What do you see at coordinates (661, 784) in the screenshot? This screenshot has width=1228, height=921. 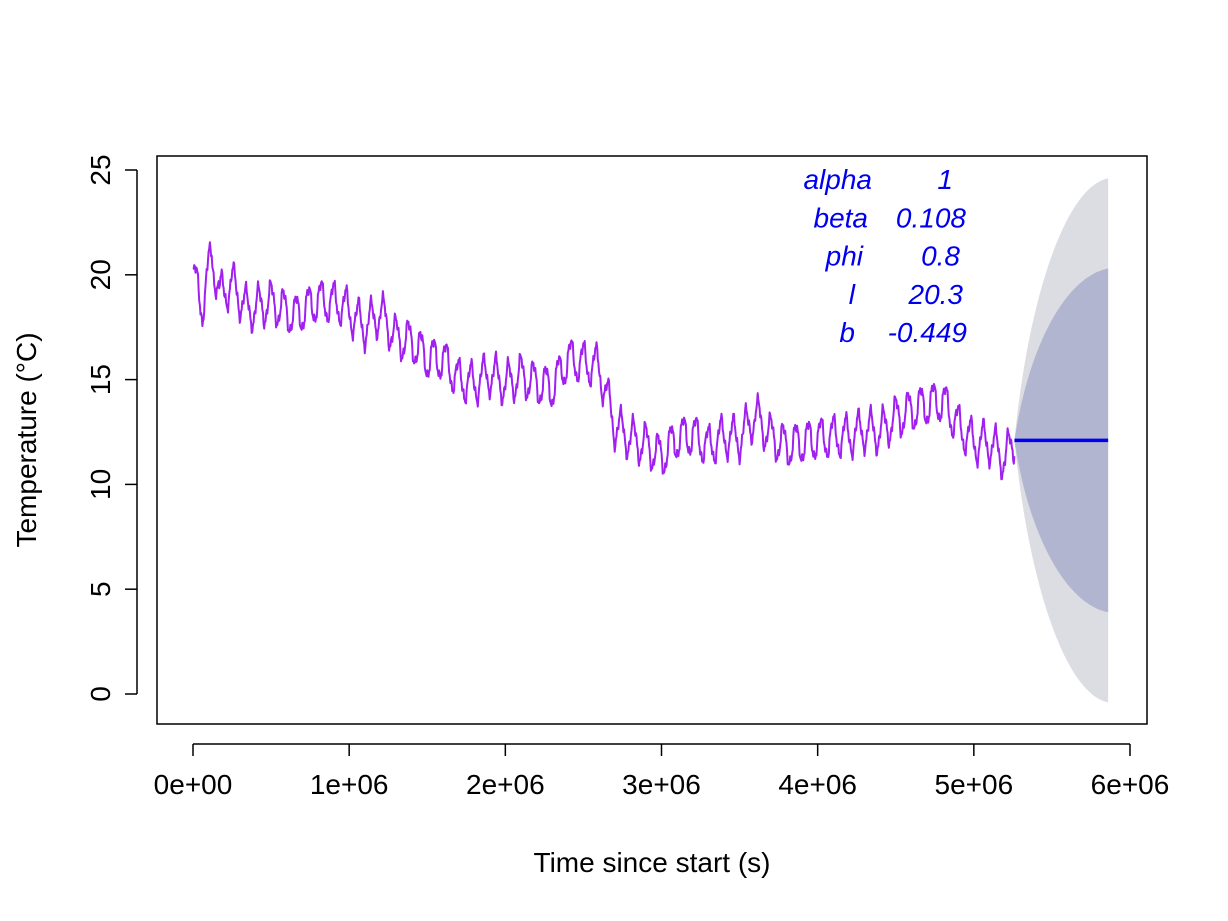 I see `x-tick-label: 3e+06` at bounding box center [661, 784].